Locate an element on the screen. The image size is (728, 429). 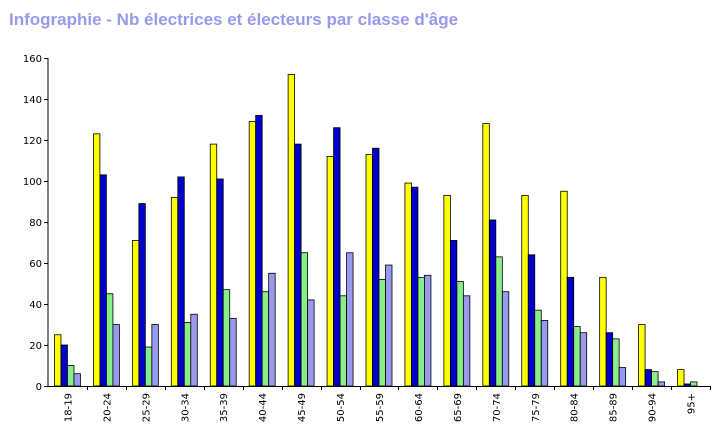
x-tick-label: 80-84 is located at coordinates (575, 407).